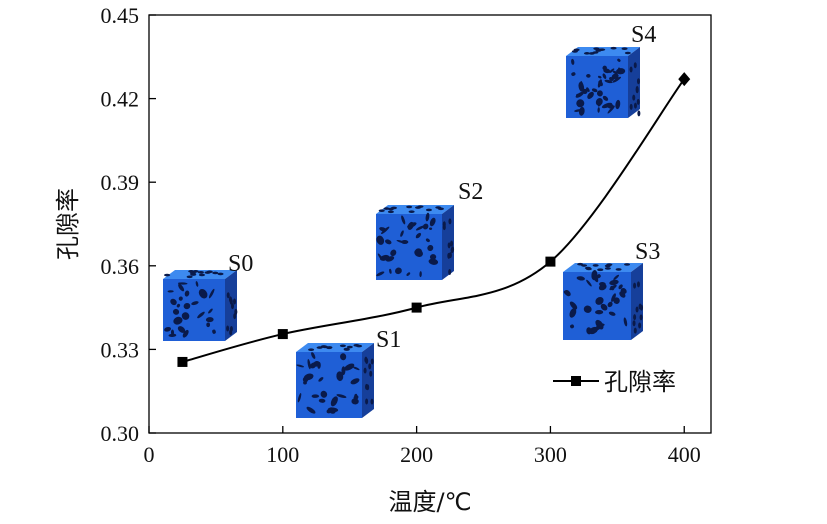  What do you see at coordinates (647, 252) in the screenshot?
I see `sample-label: S3` at bounding box center [647, 252].